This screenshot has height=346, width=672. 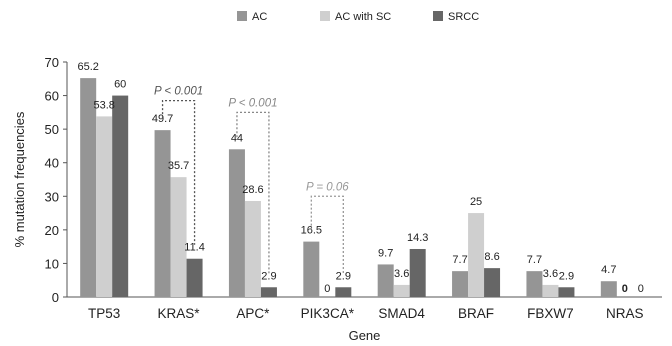 I want to click on data-label-2-0: 60, so click(x=120, y=85).